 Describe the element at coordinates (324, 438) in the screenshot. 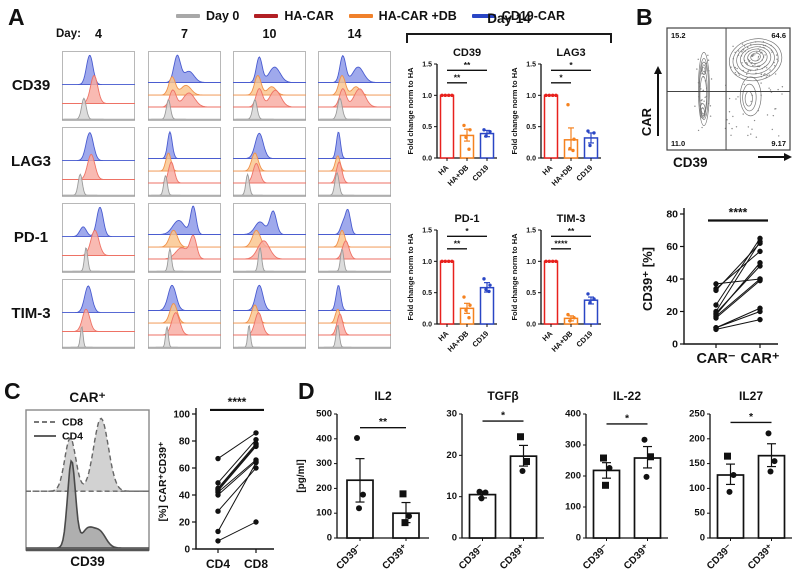

I see `y-tick-label: 400` at that location.